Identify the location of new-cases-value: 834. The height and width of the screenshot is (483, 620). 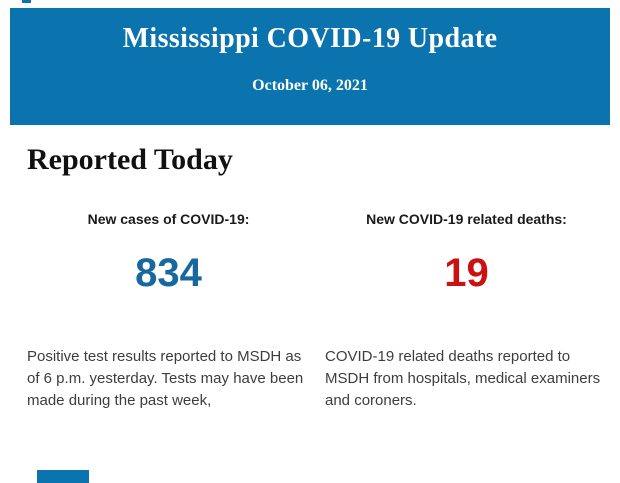
(168, 273).